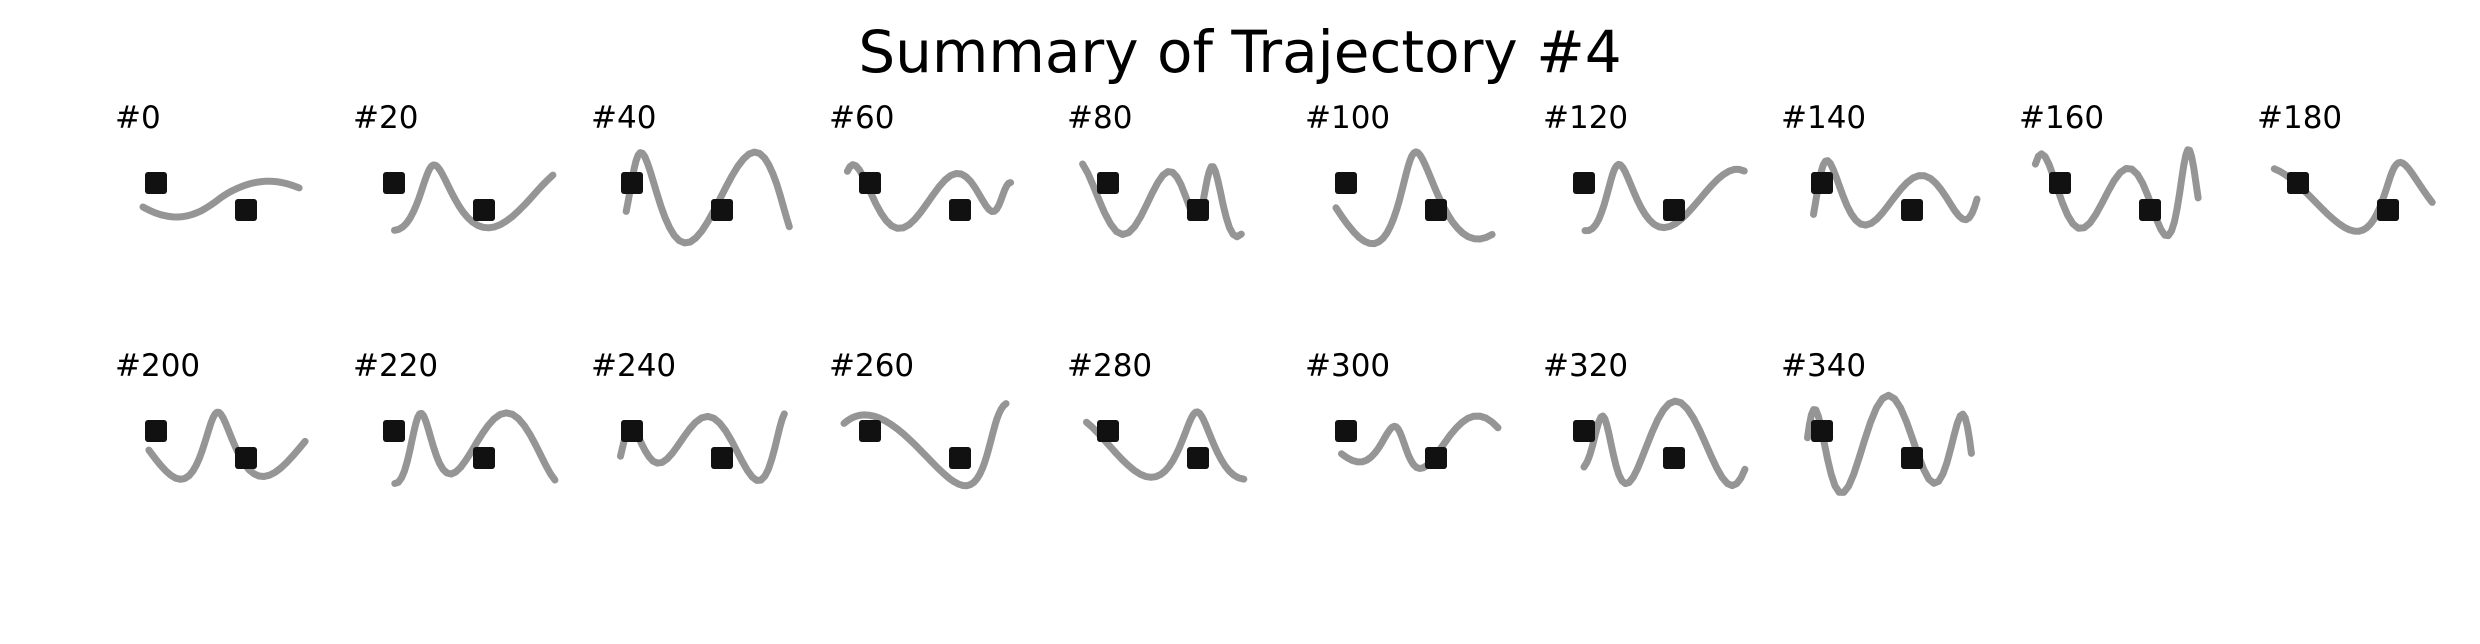 The image size is (2480, 644). I want to click on panel-label: #180, so click(2299, 118).